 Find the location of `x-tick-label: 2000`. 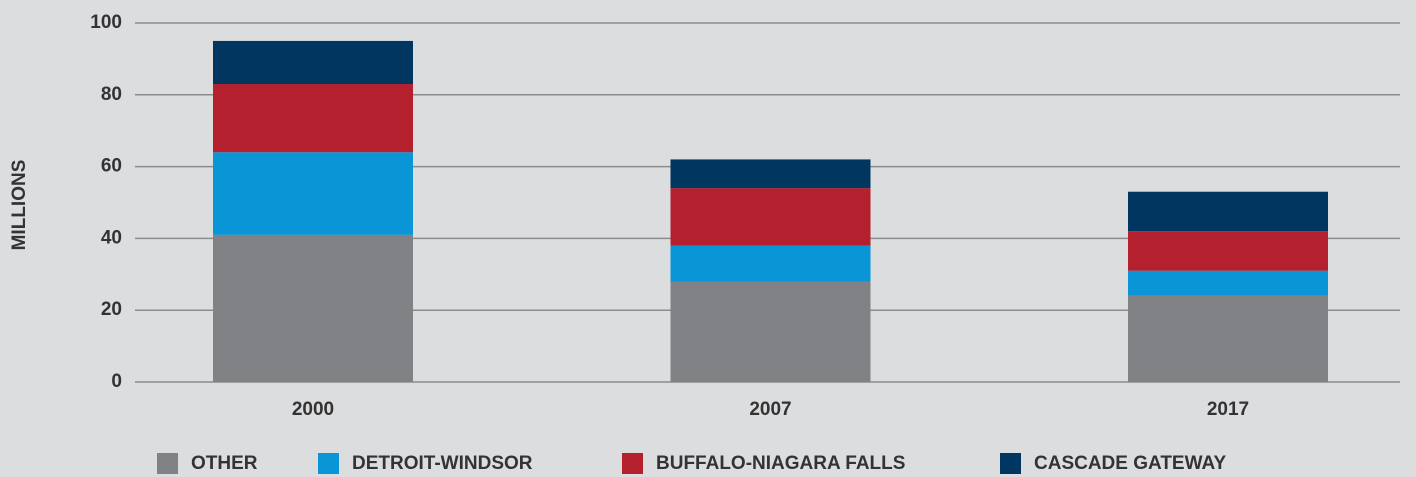

x-tick-label: 2000 is located at coordinates (313, 409).